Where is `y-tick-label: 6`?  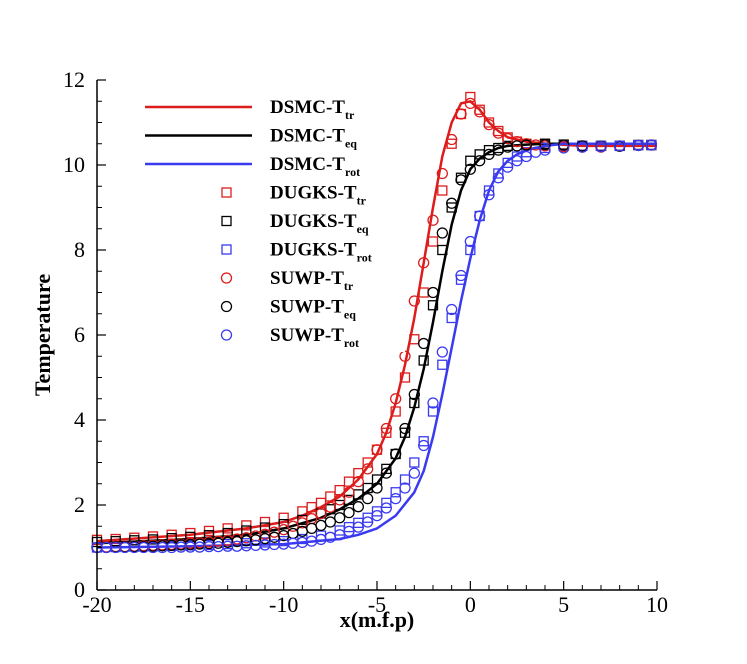 y-tick-label: 6 is located at coordinates (79, 334).